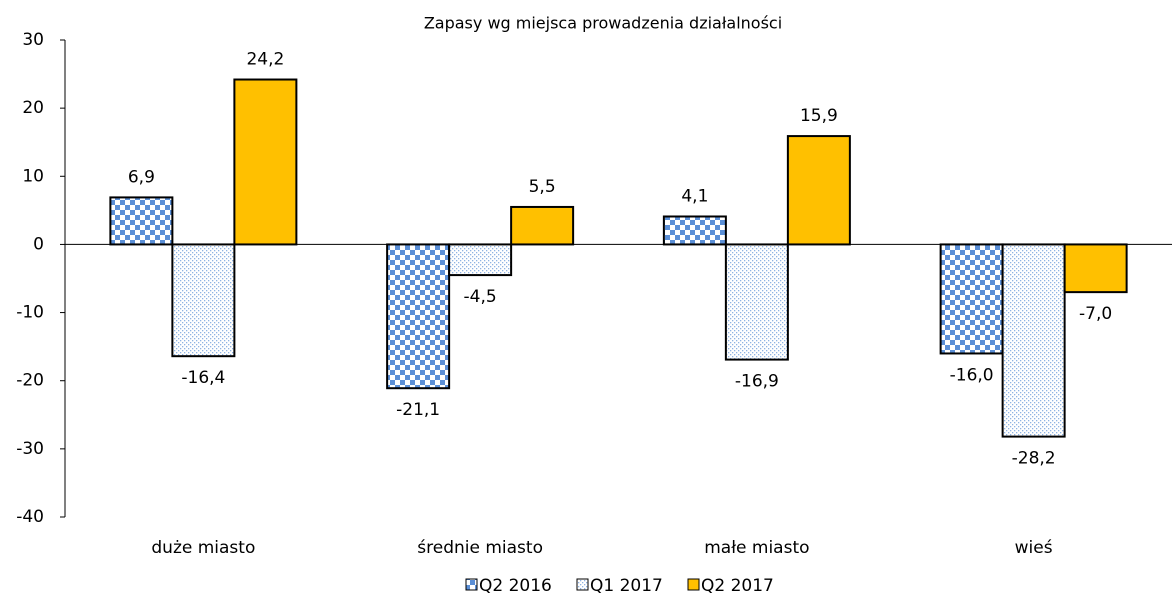  What do you see at coordinates (757, 382) in the screenshot?
I see `data-label: -16,9` at bounding box center [757, 382].